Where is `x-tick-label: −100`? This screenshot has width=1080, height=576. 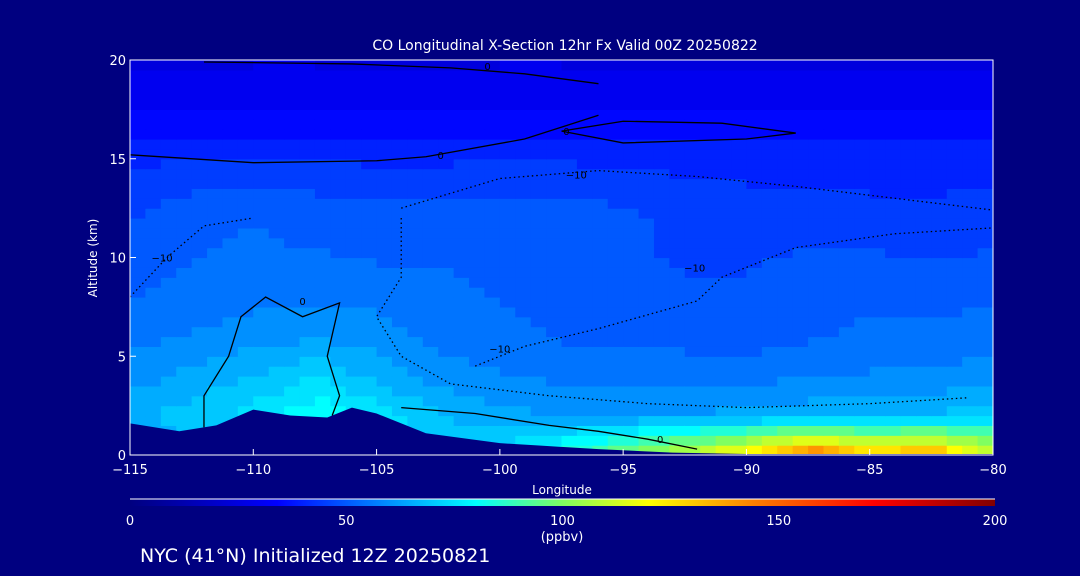 x-tick-label: −100 is located at coordinates (500, 470).